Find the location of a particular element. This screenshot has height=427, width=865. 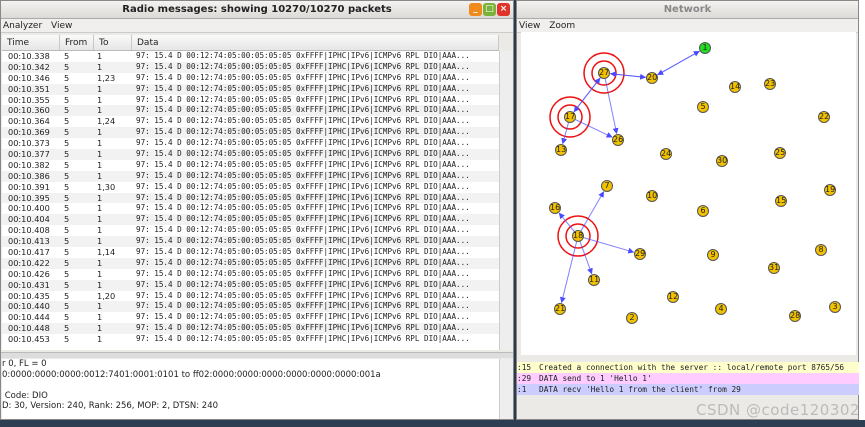

mote-24: 24 is located at coordinates (666, 154).